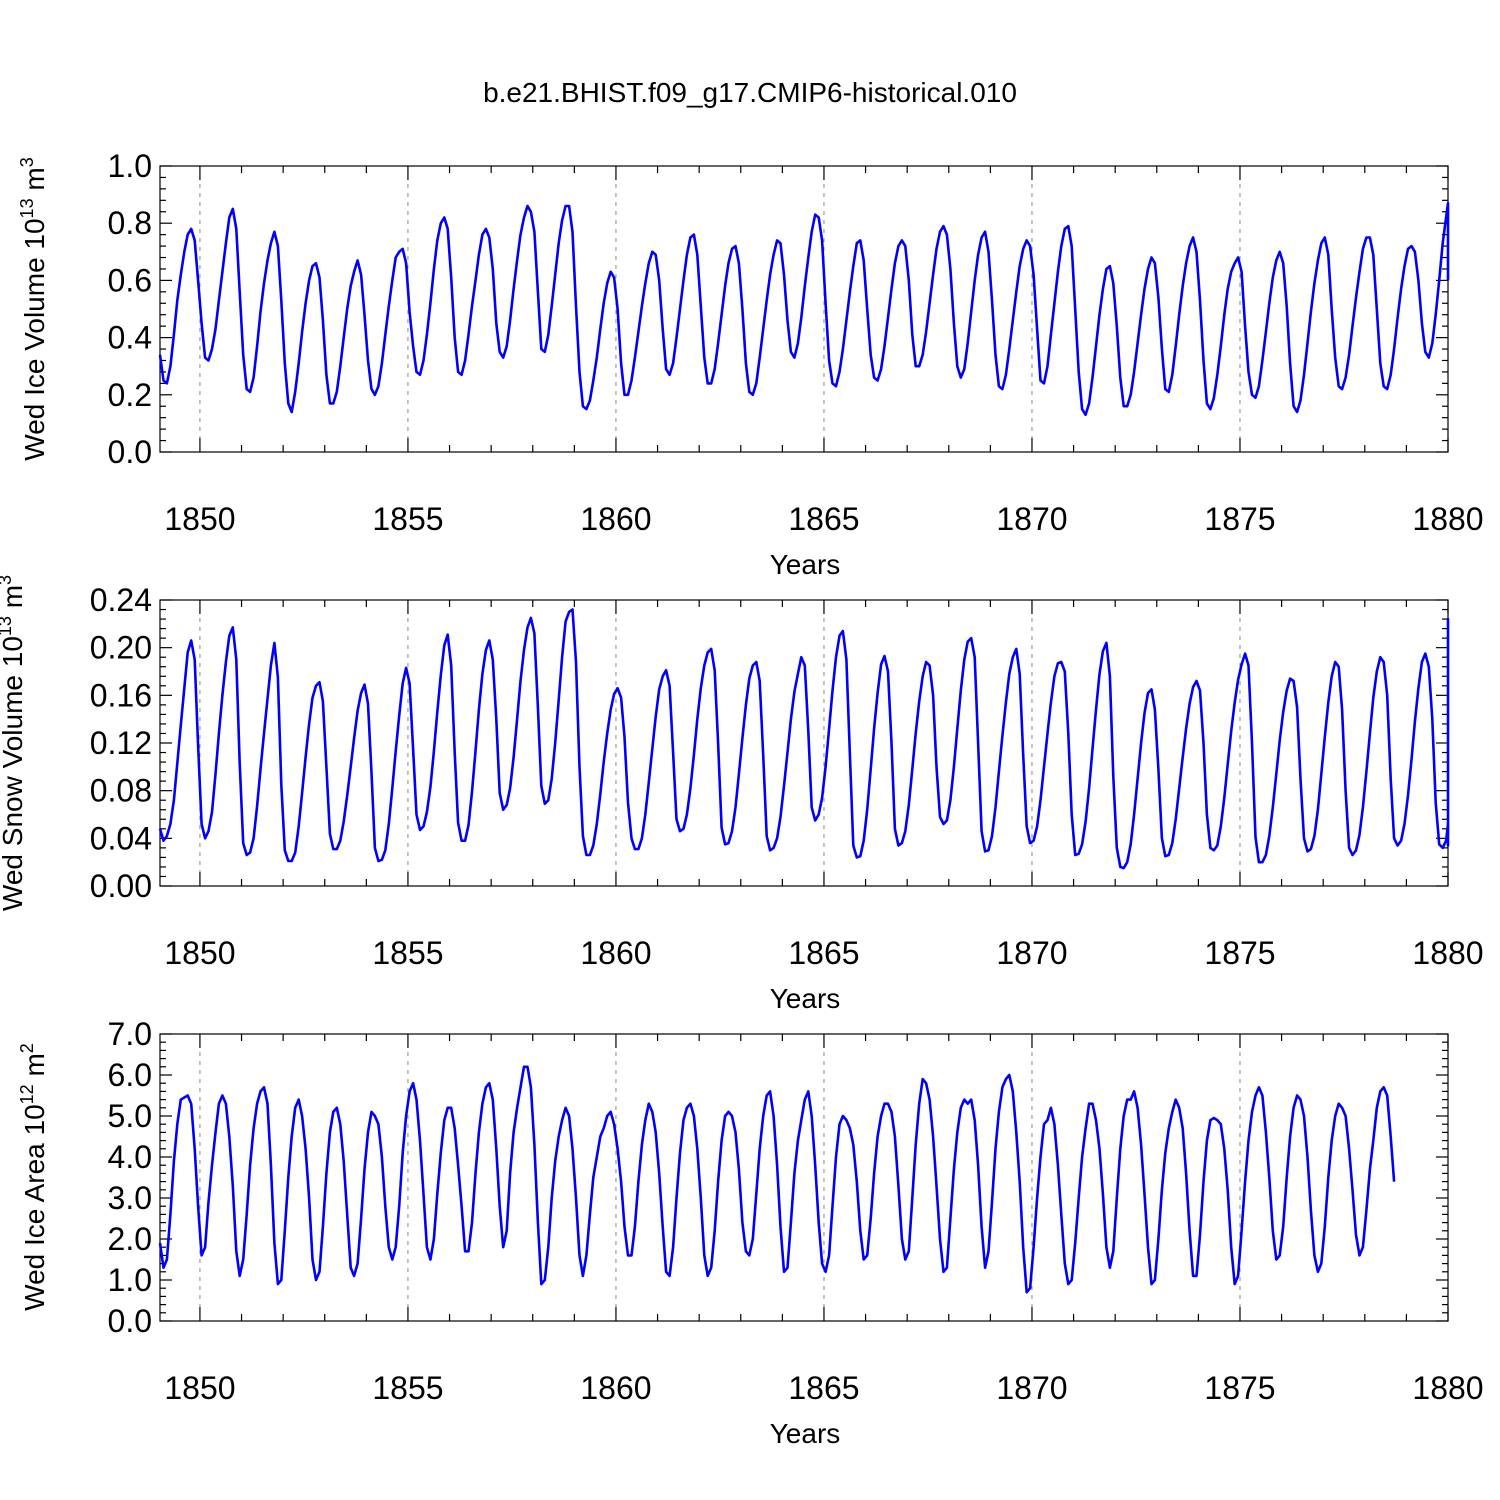 This screenshot has width=1500, height=1500. I want to click on y-tick-label: 0.24, so click(121, 600).